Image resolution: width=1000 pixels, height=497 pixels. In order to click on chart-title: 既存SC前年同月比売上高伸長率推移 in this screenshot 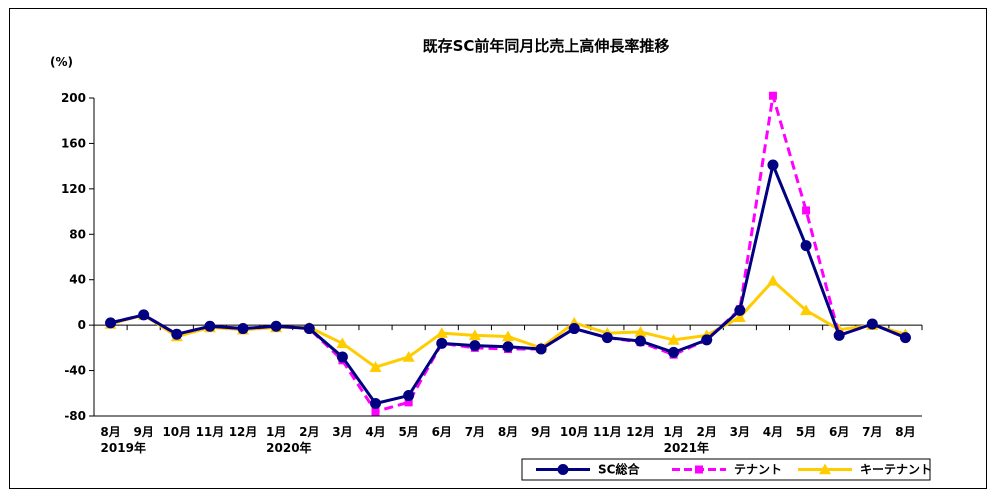, I will do `click(546, 46)`.